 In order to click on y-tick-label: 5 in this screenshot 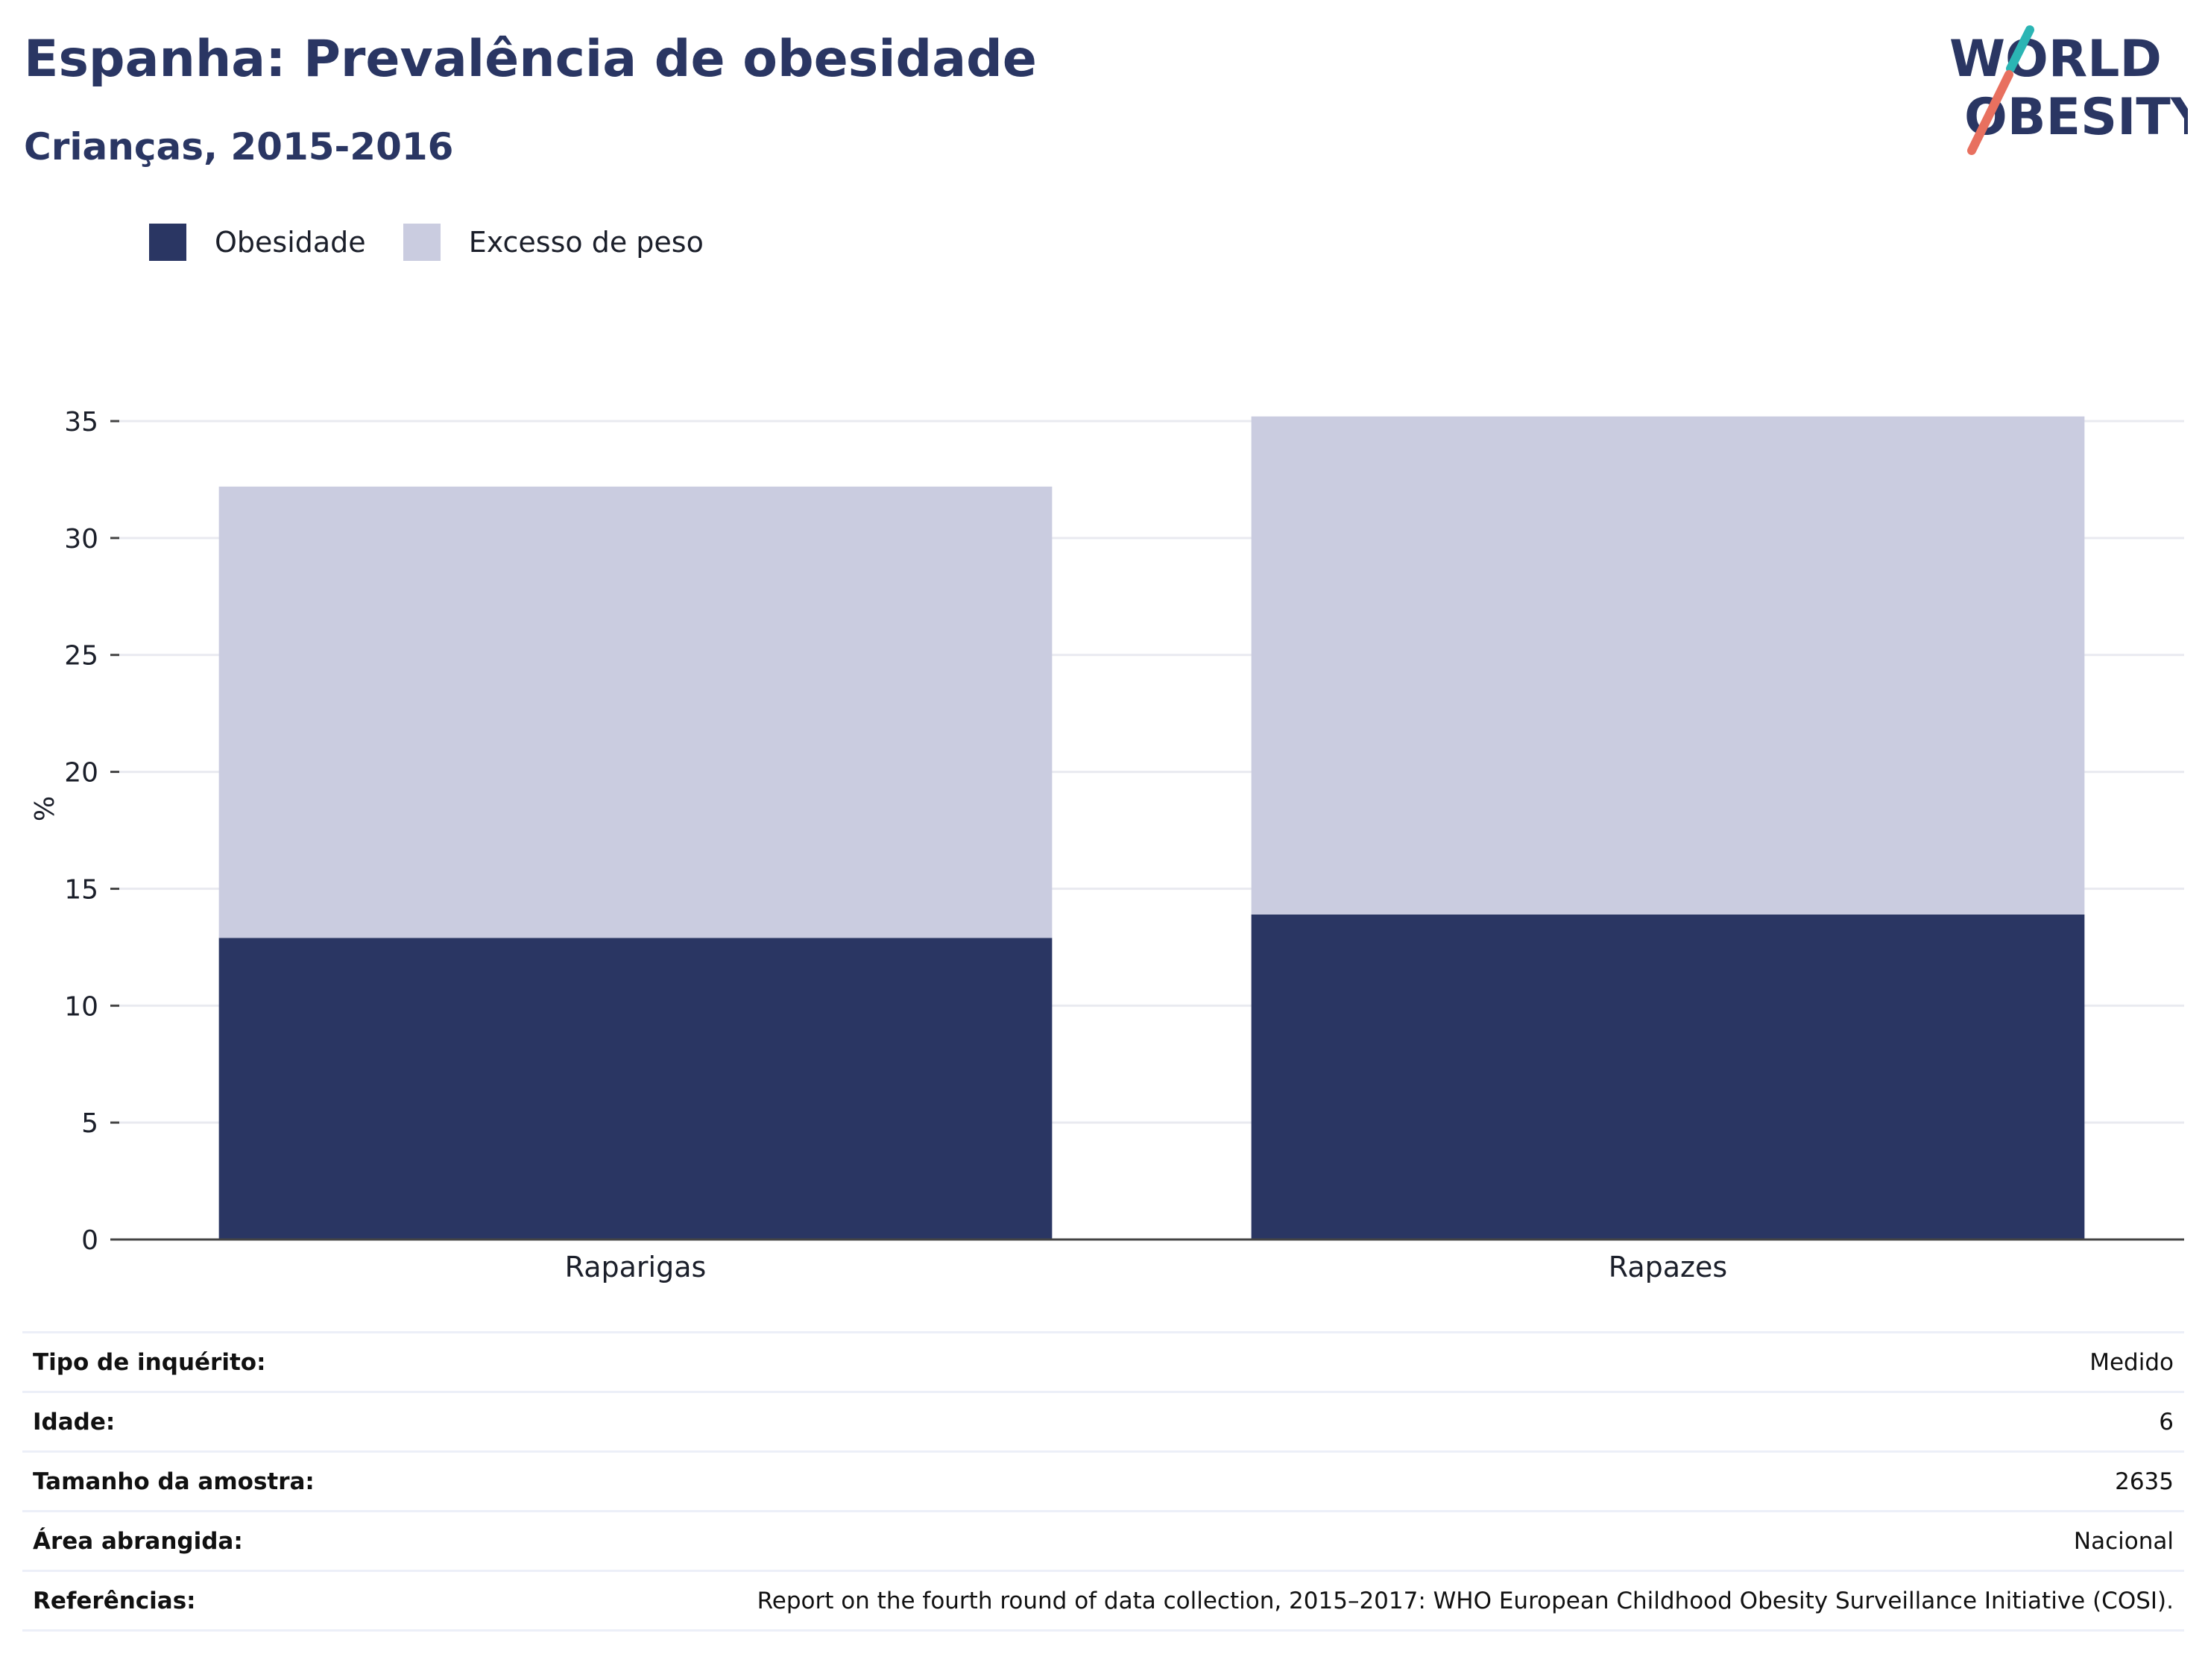, I will do `click(89, 1123)`.